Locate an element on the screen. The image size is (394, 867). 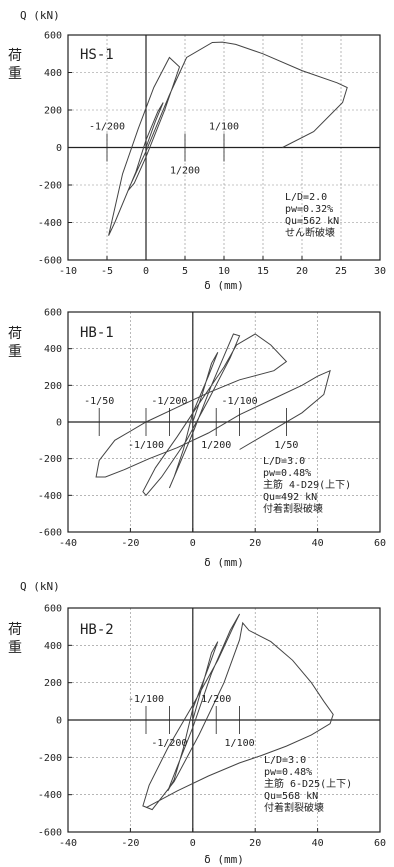
plot2-annotation: 1/50 is located at coordinates (286, 445).